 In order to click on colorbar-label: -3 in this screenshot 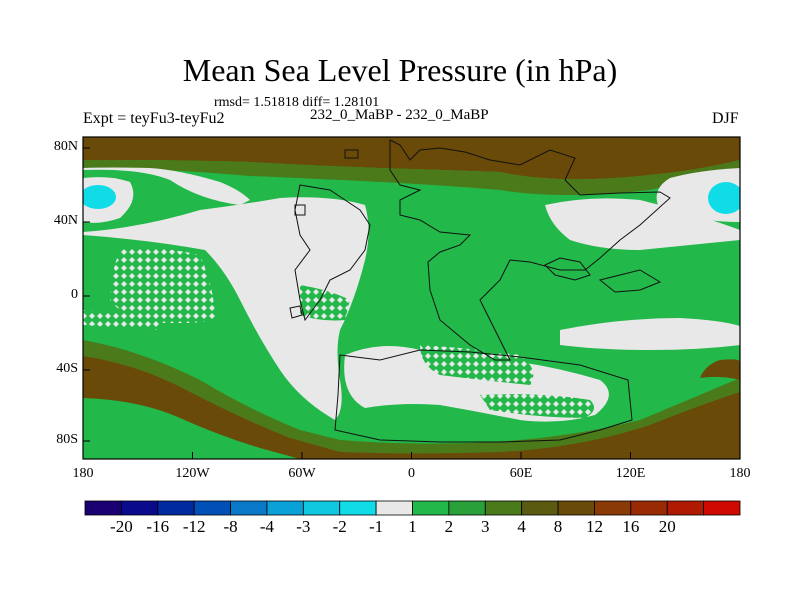, I will do `click(303, 526)`.